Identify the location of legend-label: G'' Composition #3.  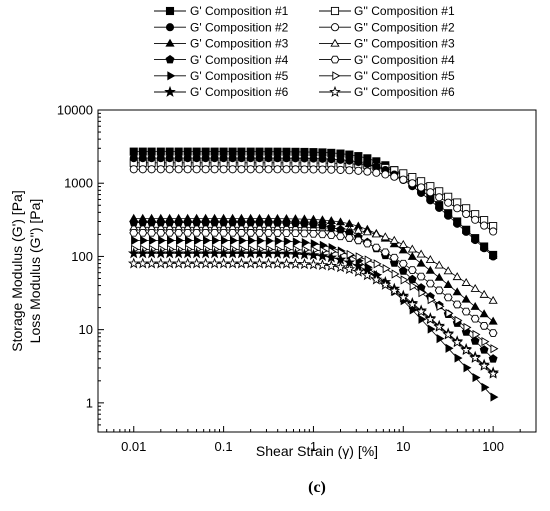
(404, 44).